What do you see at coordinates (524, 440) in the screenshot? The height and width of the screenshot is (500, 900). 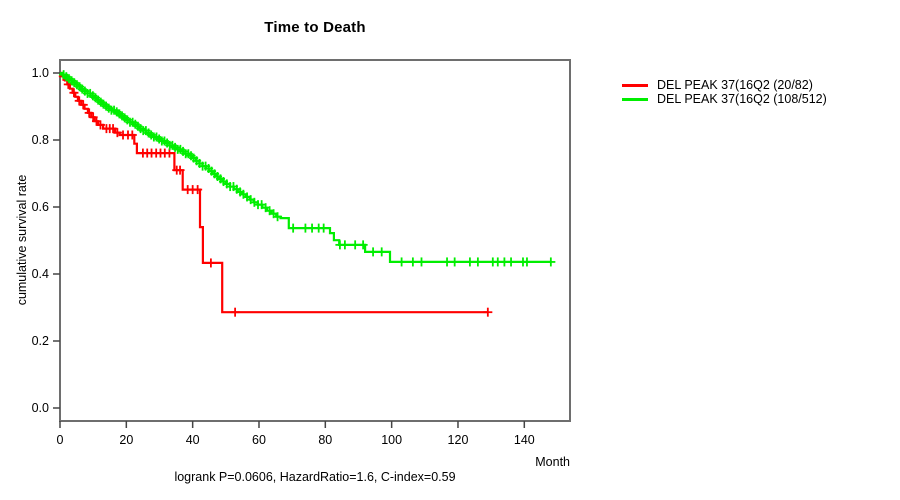 I see `x-tick-label: 140` at bounding box center [524, 440].